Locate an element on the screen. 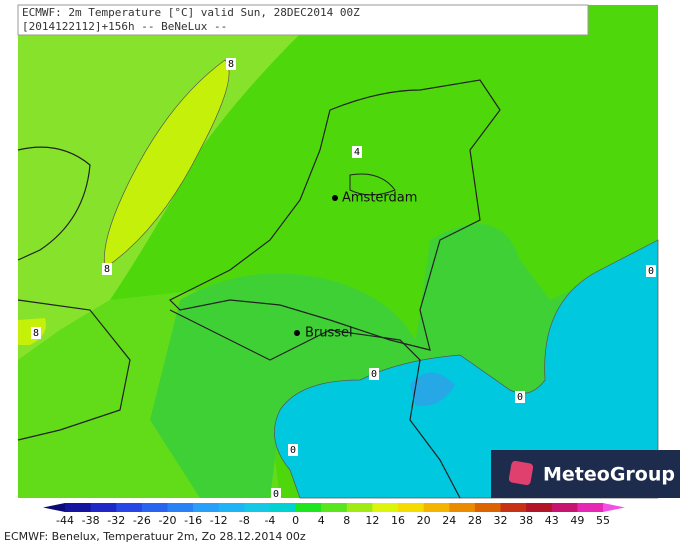 This screenshot has width=691, height=554. logo-icon is located at coordinates (521, 473).